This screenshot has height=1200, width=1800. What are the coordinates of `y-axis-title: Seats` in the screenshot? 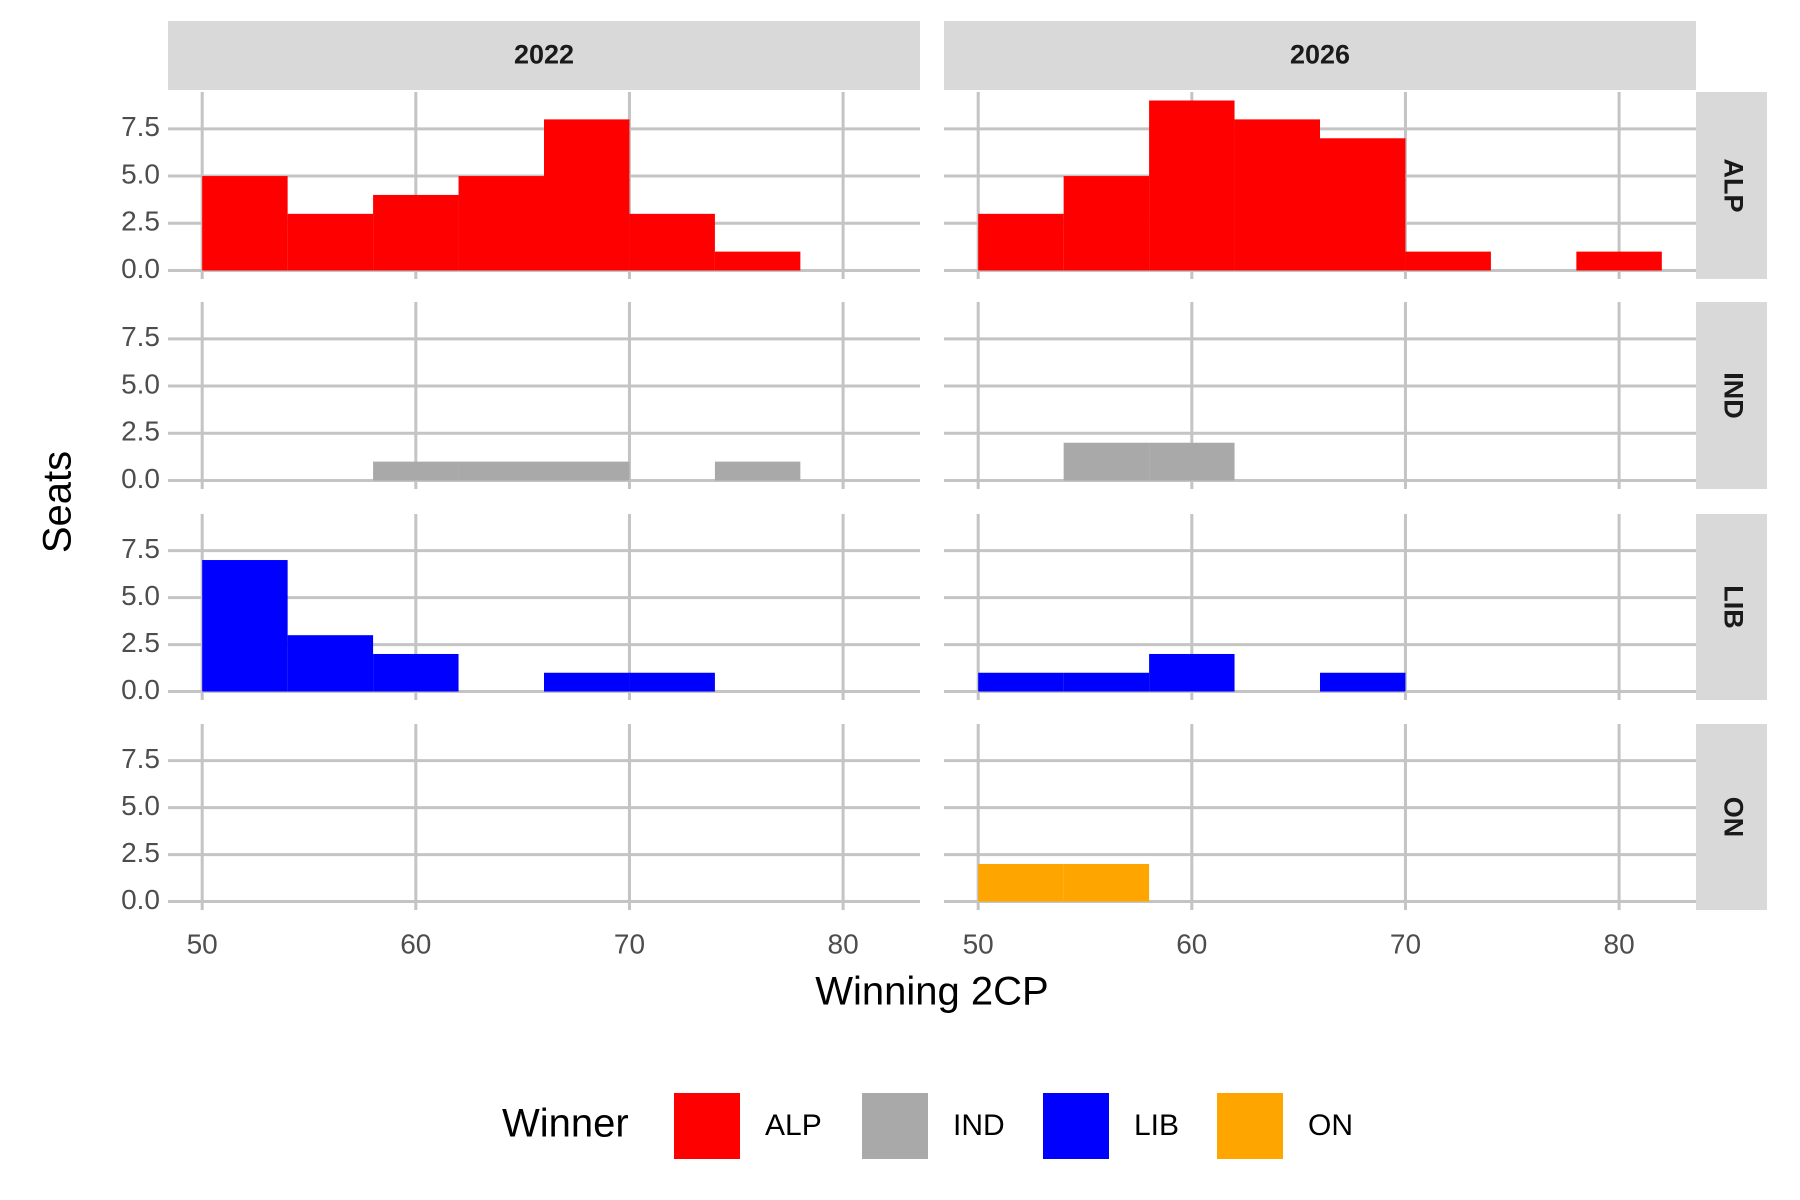 It's located at (58, 502).